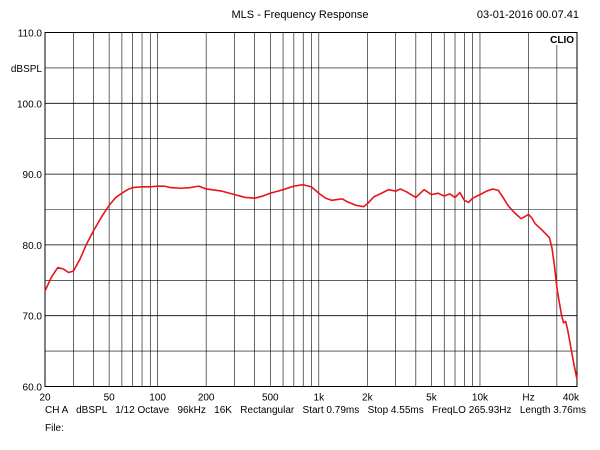 The width and height of the screenshot is (600, 450). Describe the element at coordinates (432, 398) in the screenshot. I see `x-tick-label: 5k` at that location.